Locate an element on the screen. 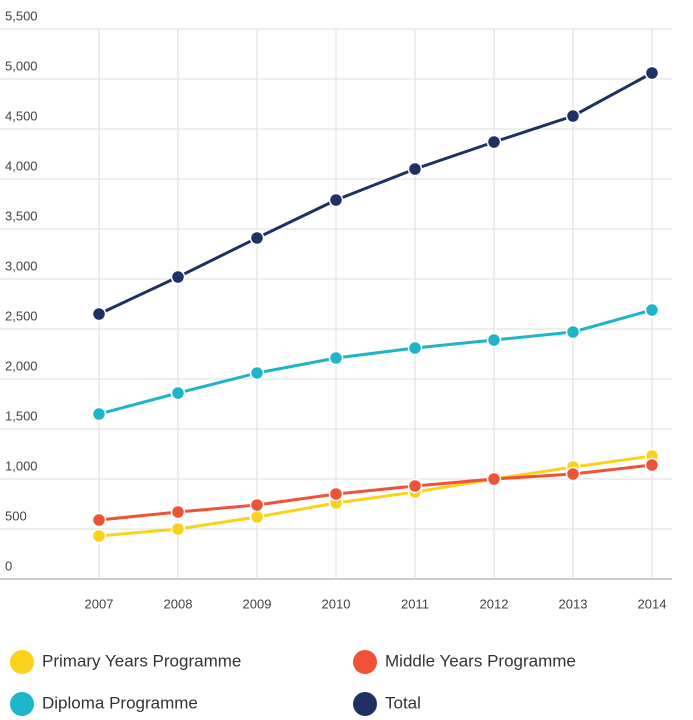  y-tick-label: 1,500 is located at coordinates (21, 415).